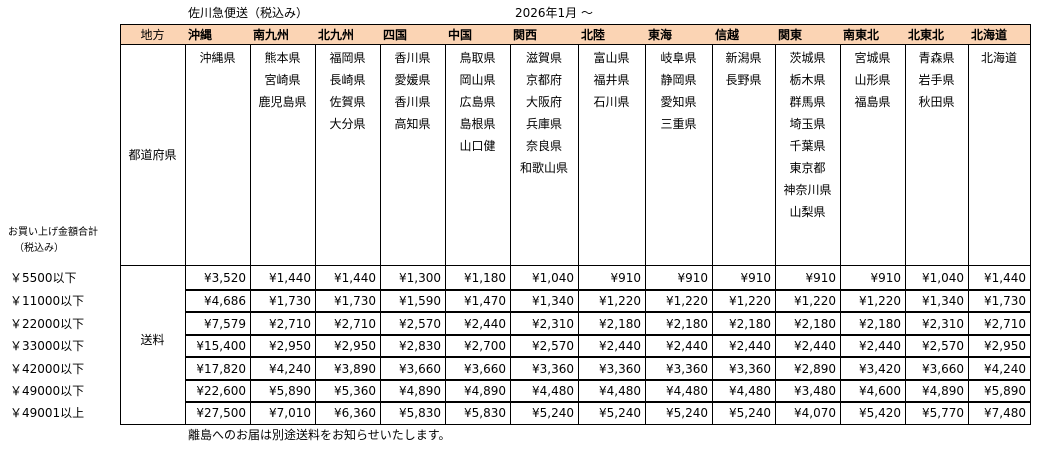 This screenshot has height=451, width=1041. What do you see at coordinates (477, 58) in the screenshot?
I see `prefecture: 鳥取県` at bounding box center [477, 58].